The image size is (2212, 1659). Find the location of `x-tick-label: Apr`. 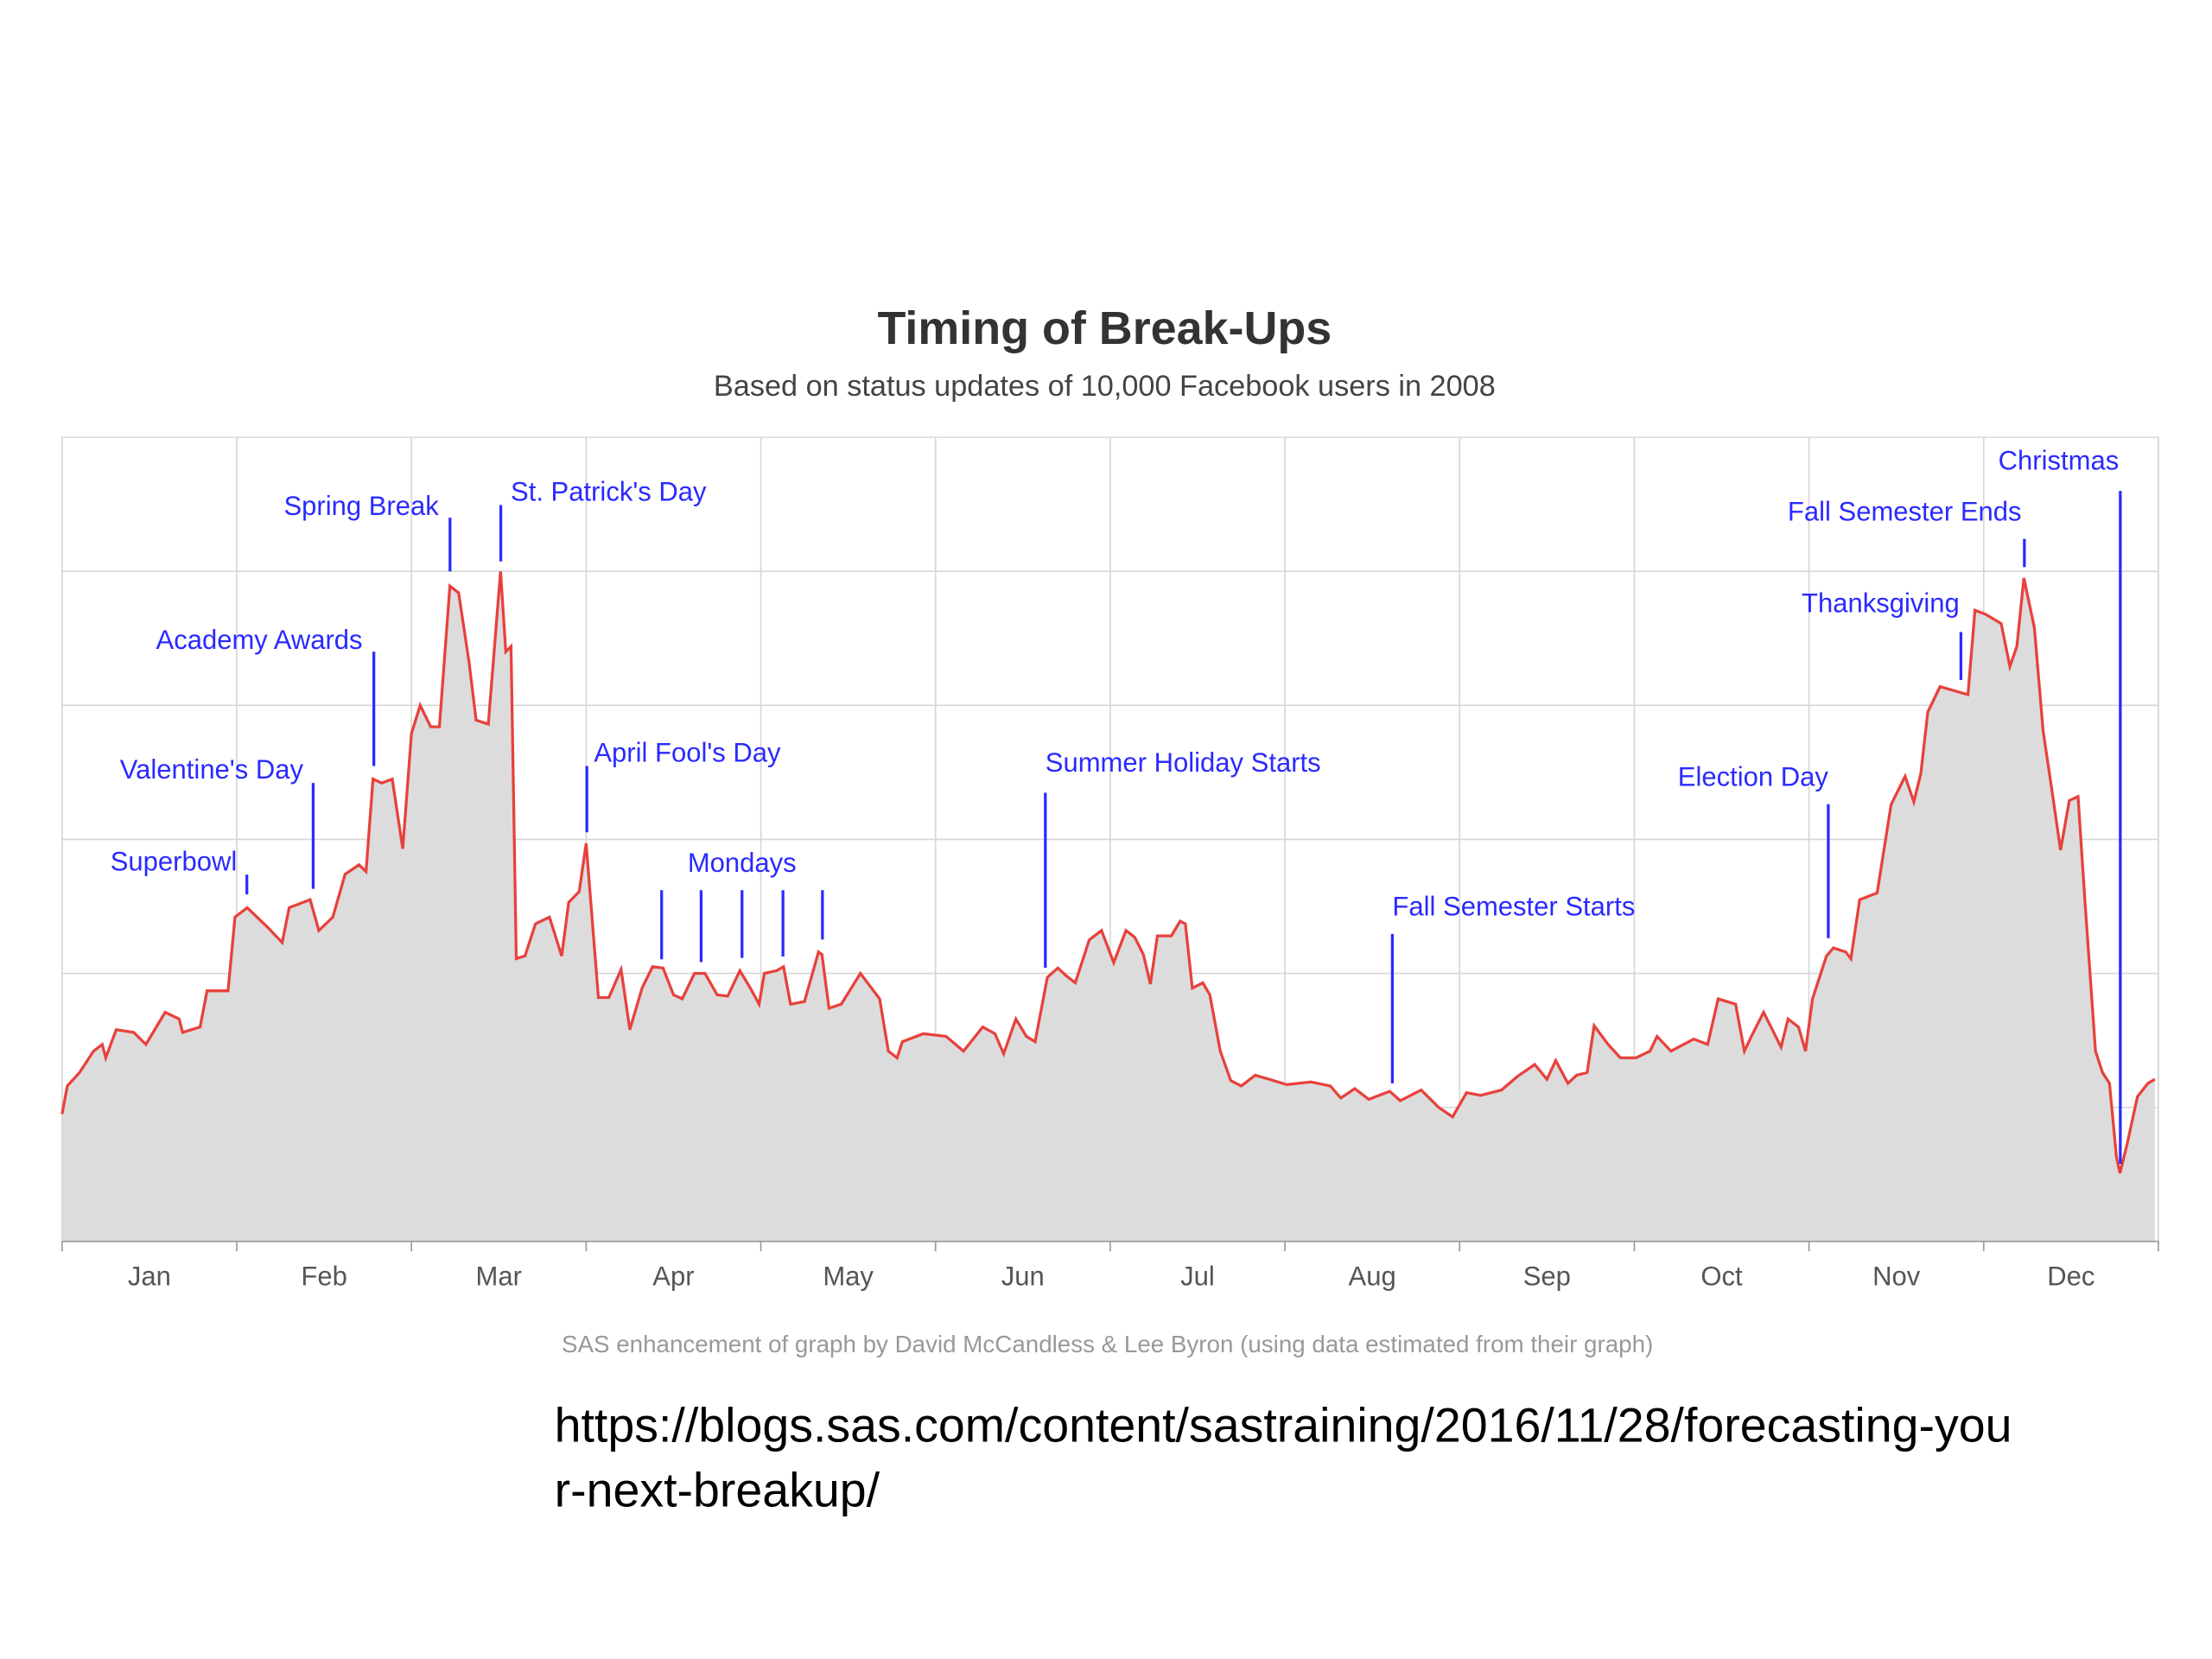

x-tick-label: Apr is located at coordinates (673, 1276).